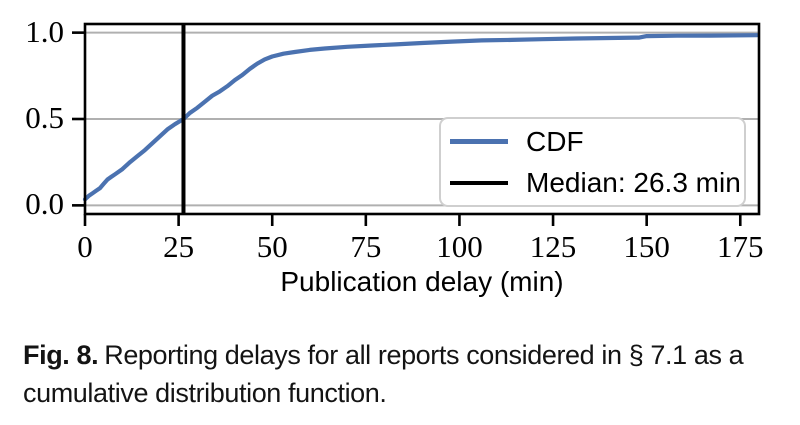 The height and width of the screenshot is (425, 800). Describe the element at coordinates (479, 182) in the screenshot. I see `median-line-swatch` at that location.